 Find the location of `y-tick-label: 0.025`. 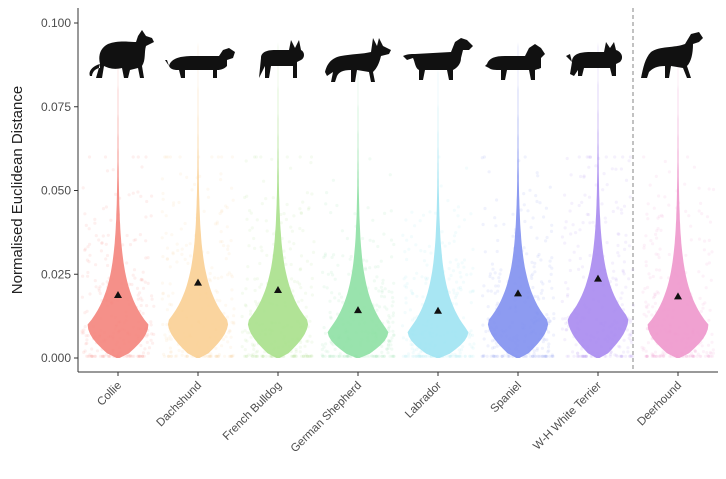

y-tick-label: 0.025 is located at coordinates (56, 274).